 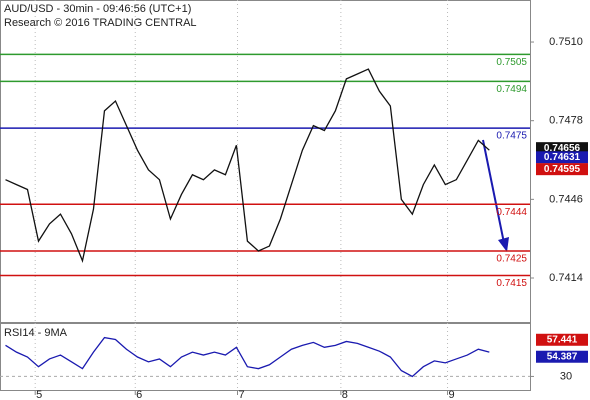 I want to click on y-tick-label: 0.7478, so click(x=566, y=121).